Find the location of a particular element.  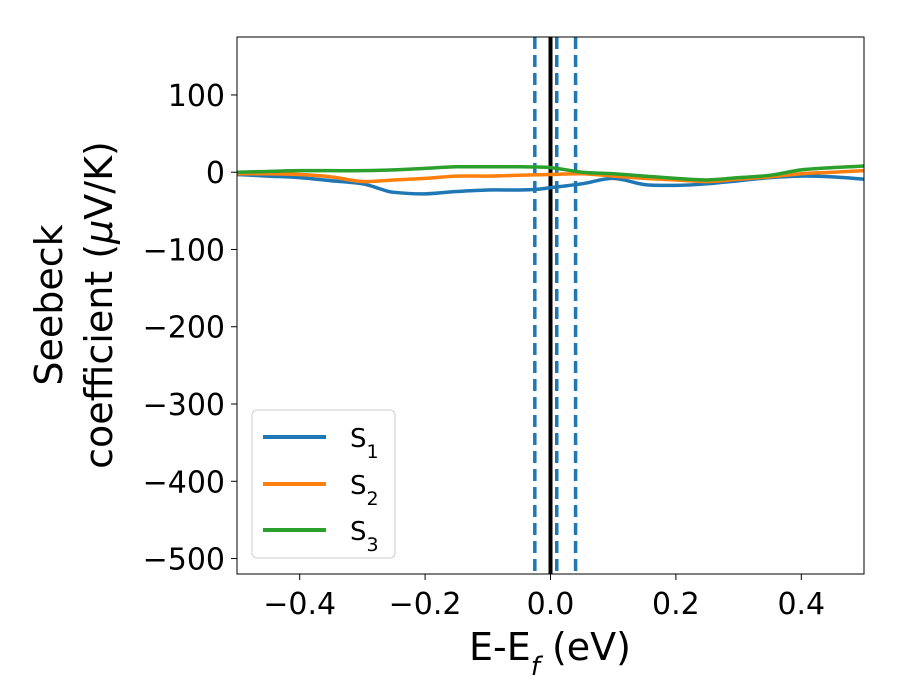

y-tick-label: −300 is located at coordinates (184, 405).